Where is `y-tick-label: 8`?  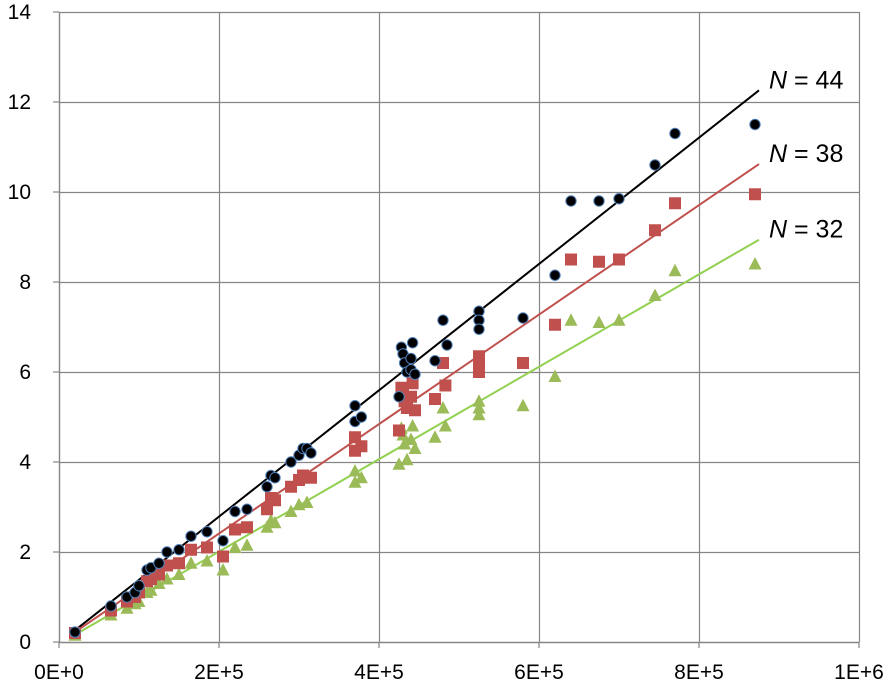
y-tick-label: 8 is located at coordinates (25, 282).